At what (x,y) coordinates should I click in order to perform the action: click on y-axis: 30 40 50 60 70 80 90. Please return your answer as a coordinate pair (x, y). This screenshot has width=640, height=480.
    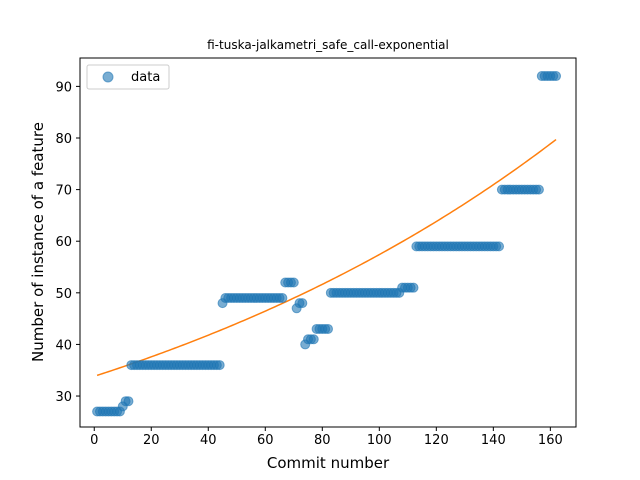
    Looking at the image, I should click on (67, 242).